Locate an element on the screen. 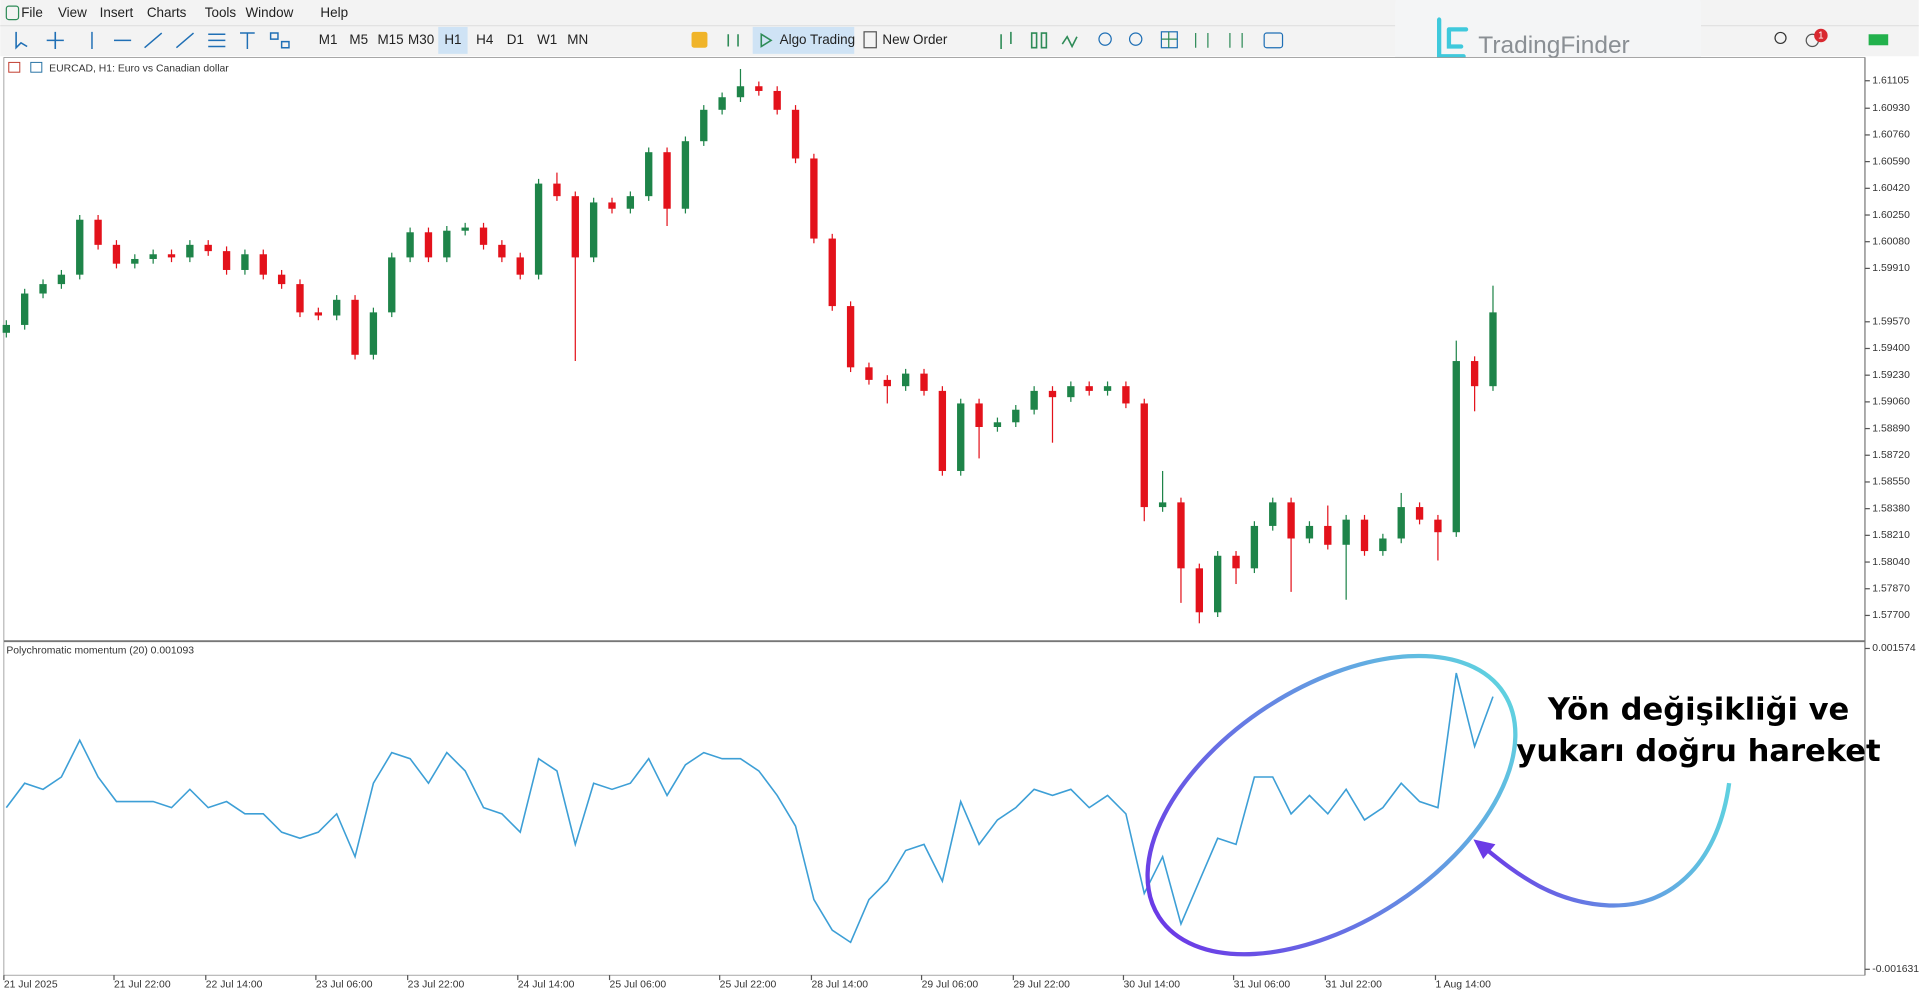  search-icon is located at coordinates (1780, 38).